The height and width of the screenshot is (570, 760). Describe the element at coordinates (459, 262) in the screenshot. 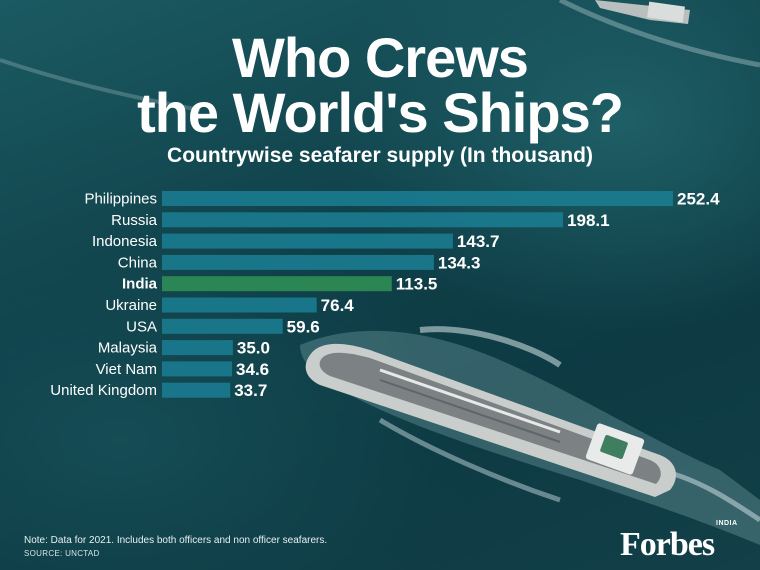

I see `value-label: 134.3` at that location.